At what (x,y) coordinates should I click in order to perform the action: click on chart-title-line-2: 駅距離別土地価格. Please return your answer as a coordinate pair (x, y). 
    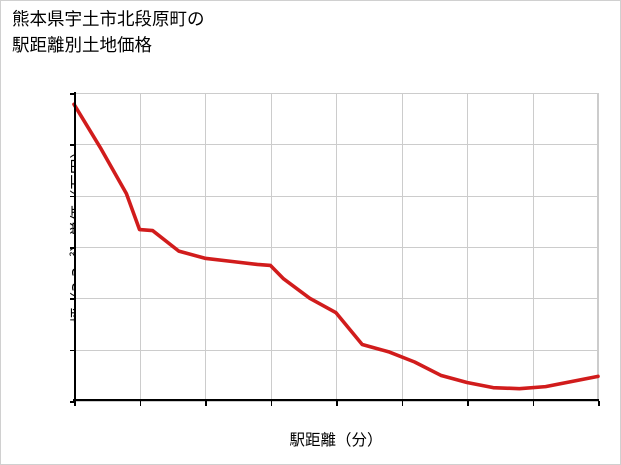
    Looking at the image, I should click on (82, 46).